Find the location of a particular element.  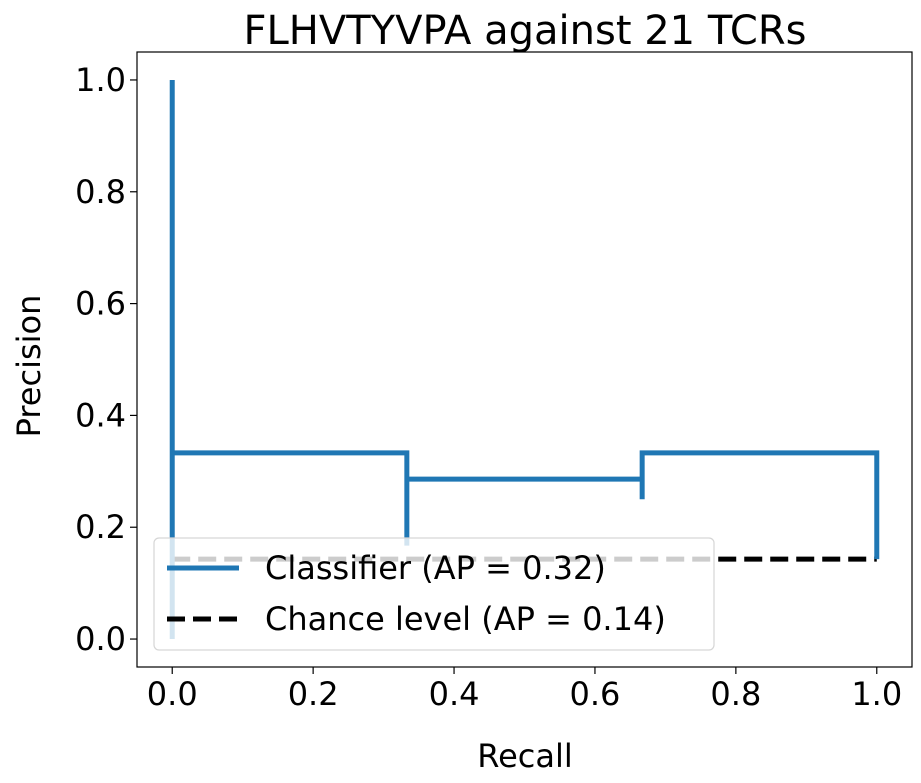

x-tick-label: 1.0 is located at coordinates (876, 694).